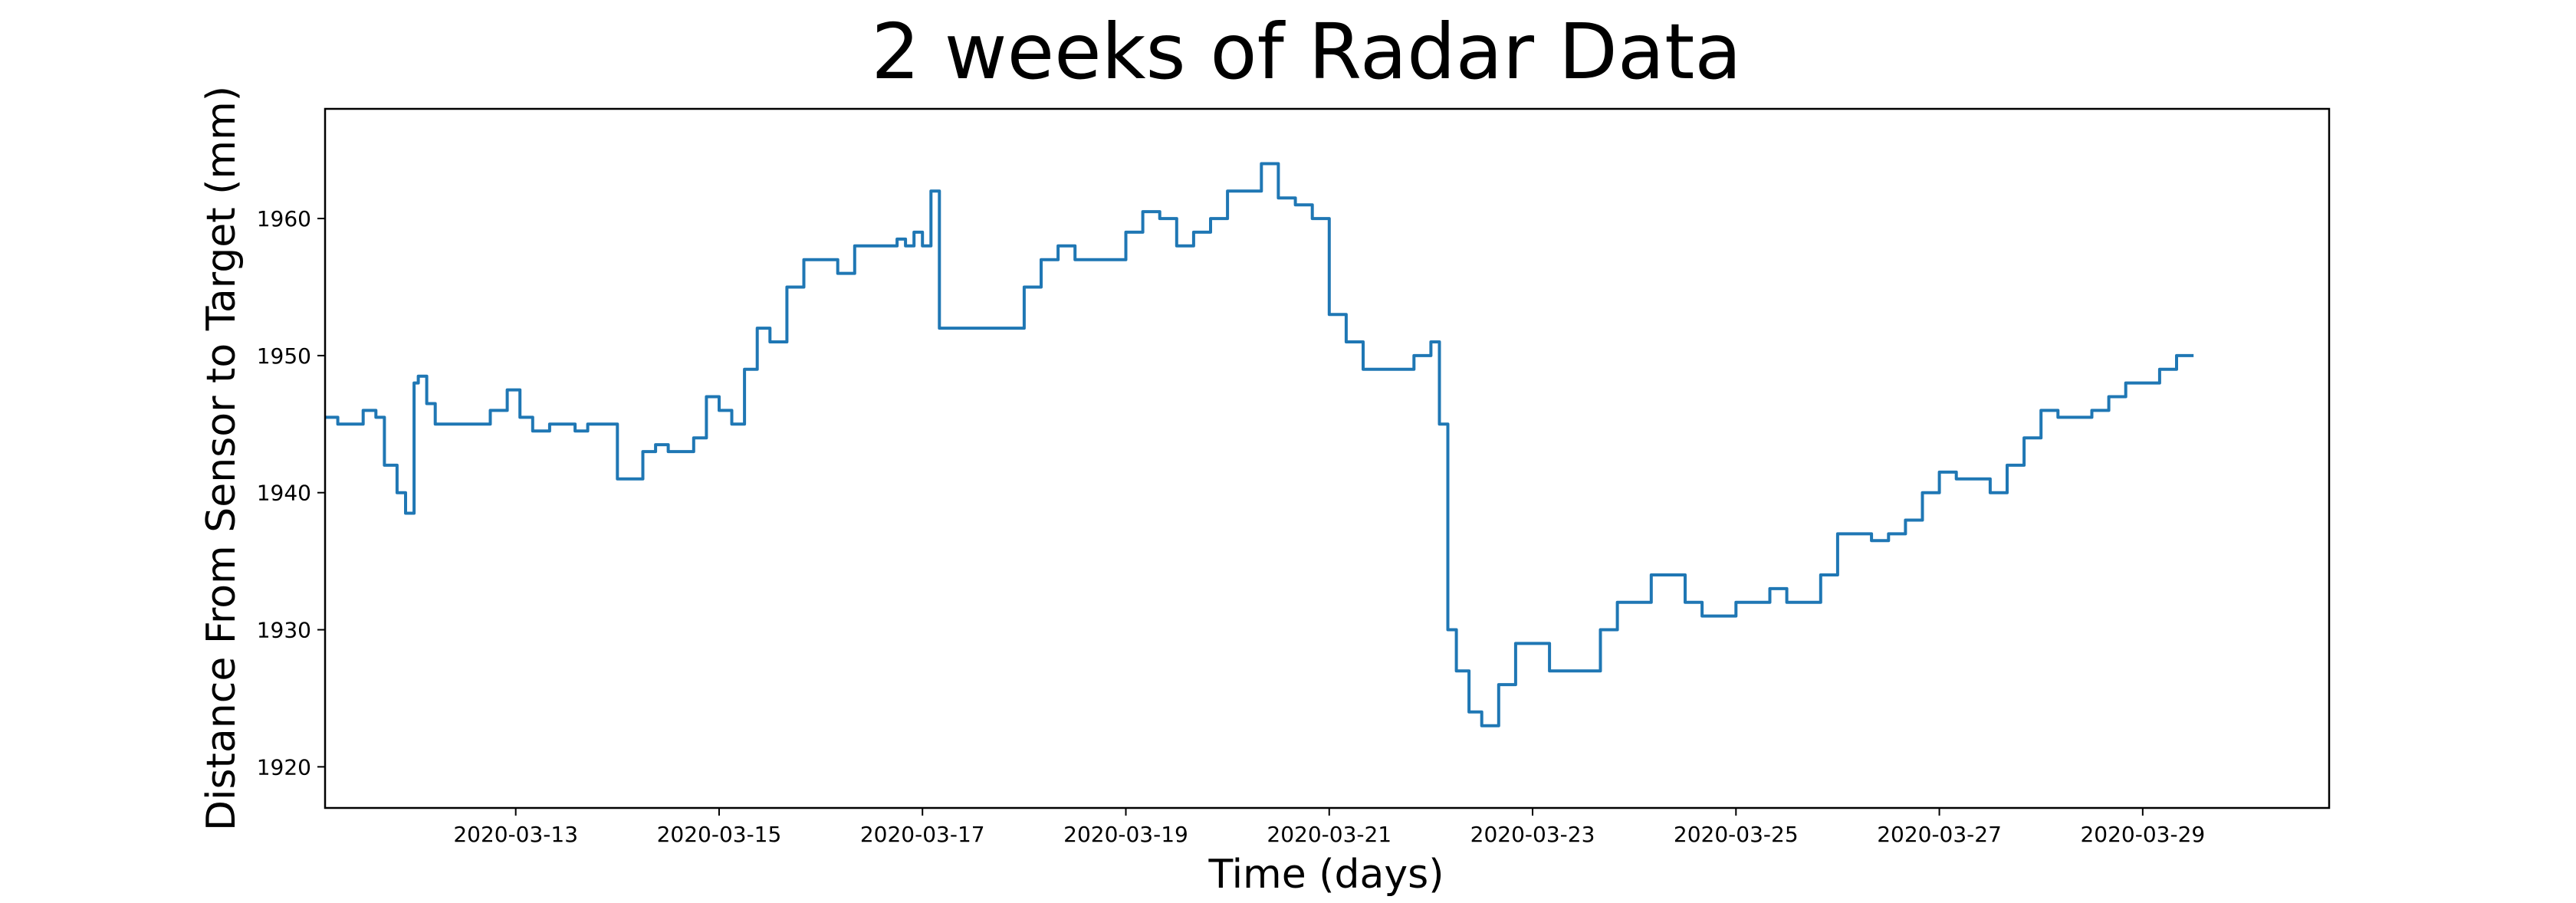  I want to click on x-axis-label: Time (days), so click(1326, 875).